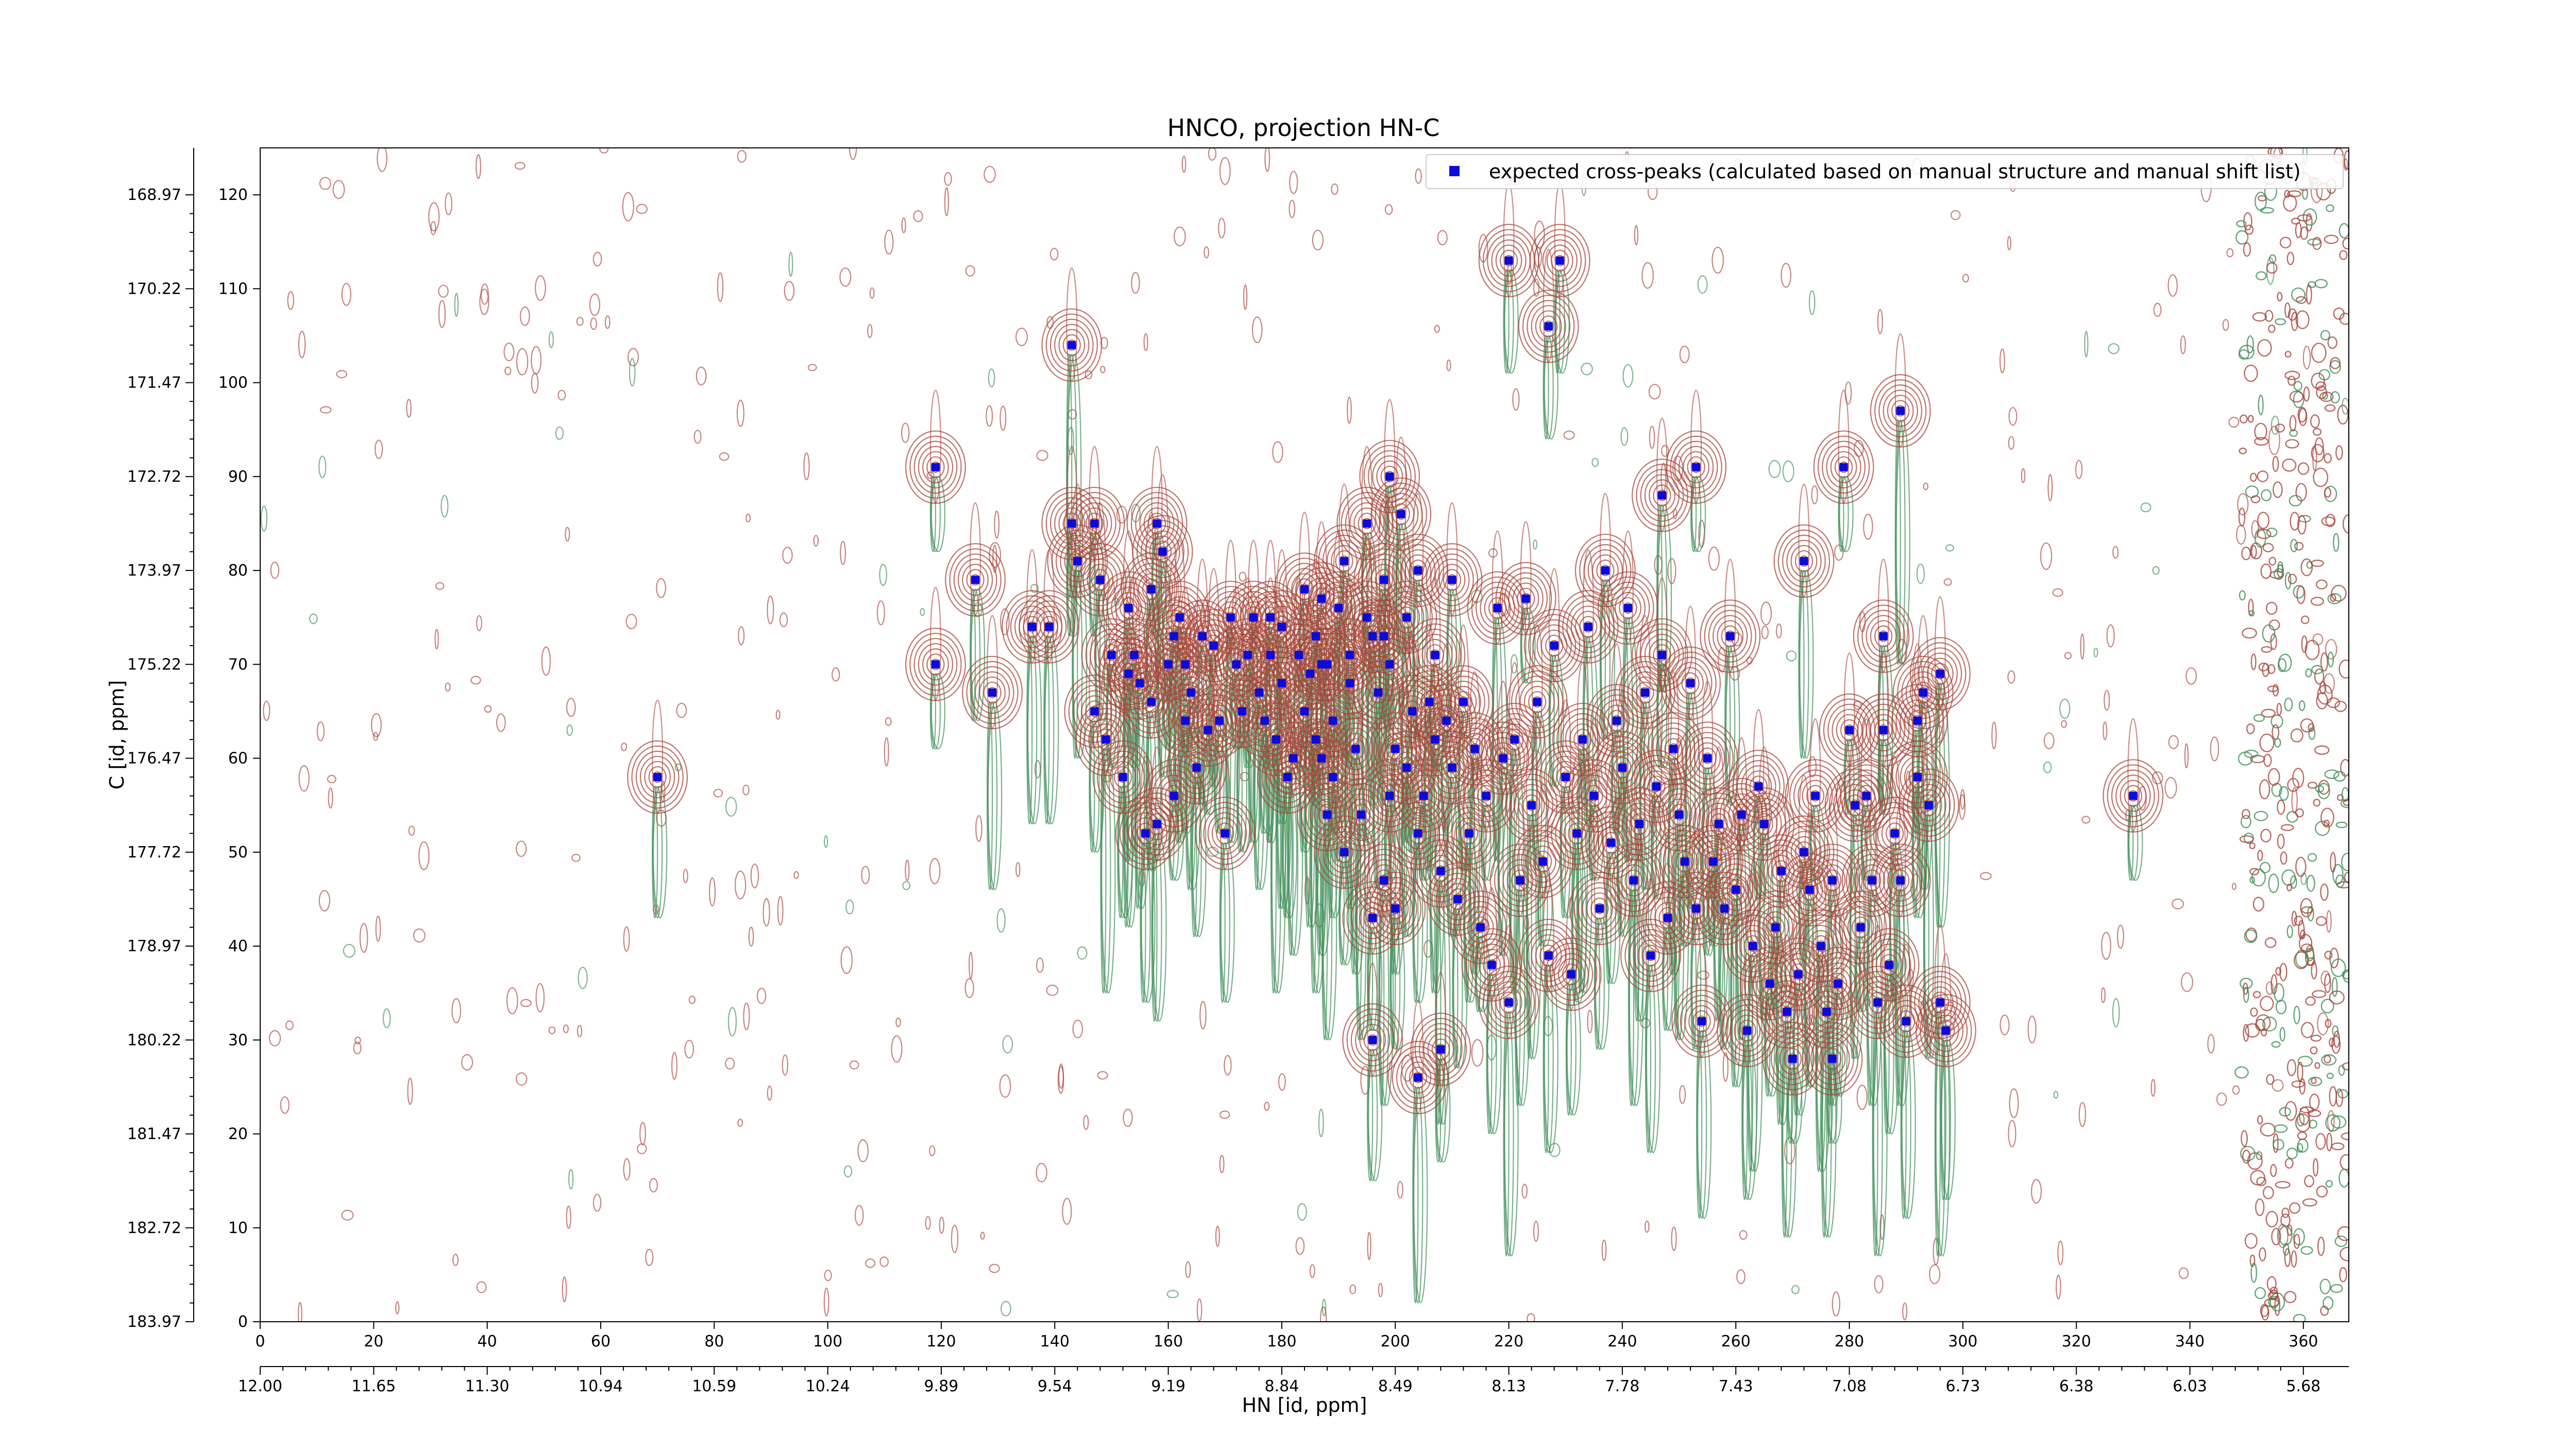  Describe the element at coordinates (238, 759) in the screenshot. I see `y-index-tick-label: 60` at that location.